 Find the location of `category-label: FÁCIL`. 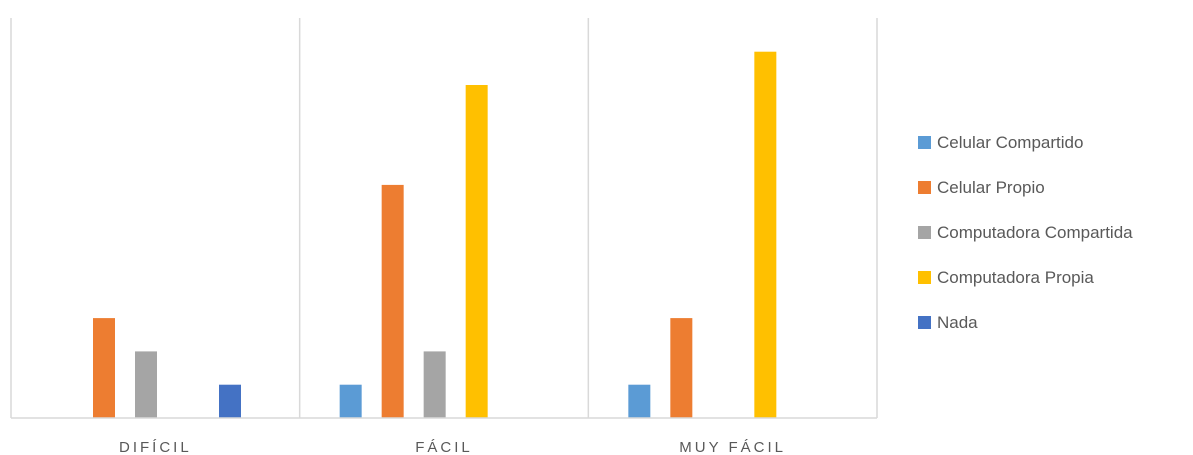

category-label: FÁCIL is located at coordinates (444, 447).